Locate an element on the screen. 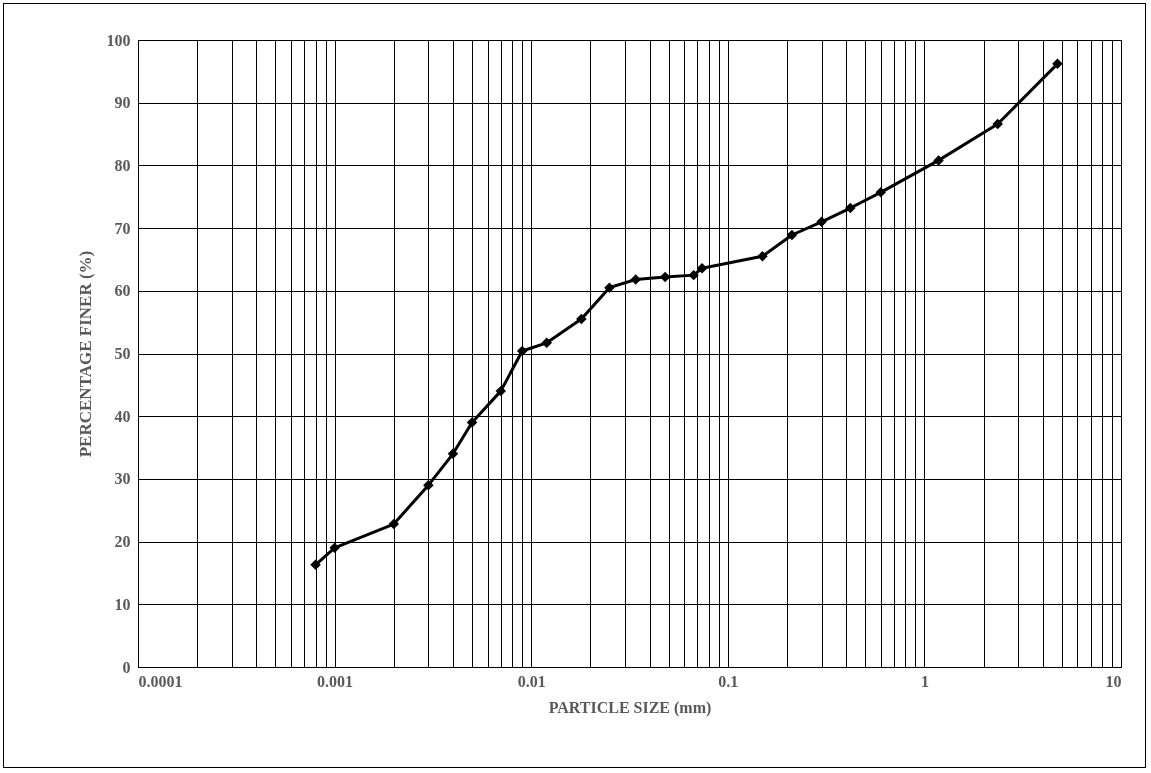 This screenshot has width=1151, height=773. x-tick-label: 0.001 is located at coordinates (335, 681).